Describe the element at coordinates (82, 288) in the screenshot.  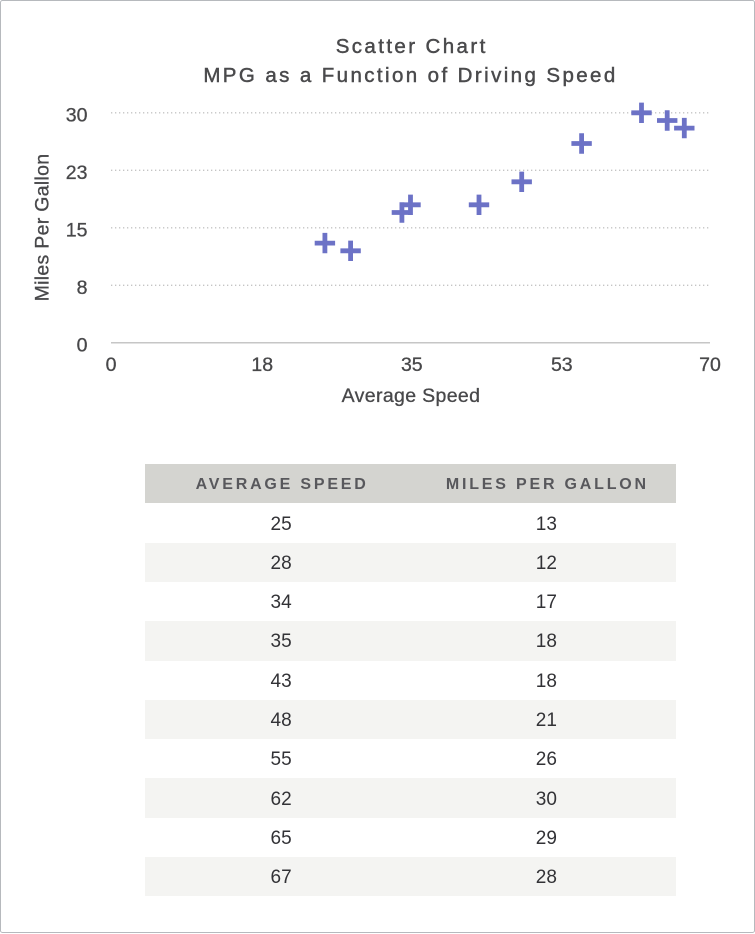
I see `svg-text: 8` at that location.